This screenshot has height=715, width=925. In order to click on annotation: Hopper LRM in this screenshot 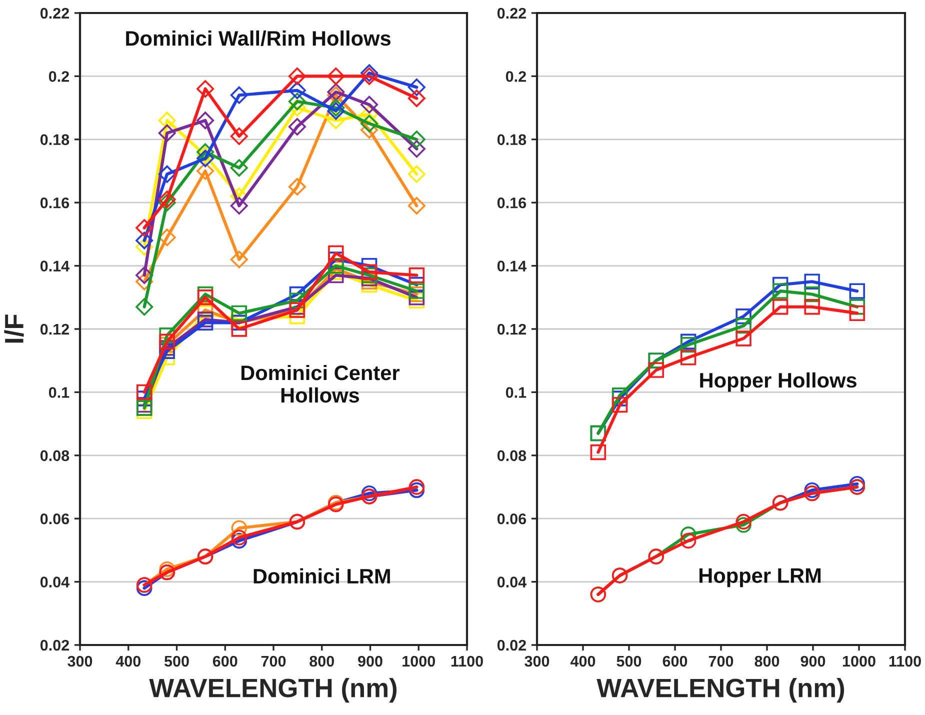, I will do `click(760, 578)`.